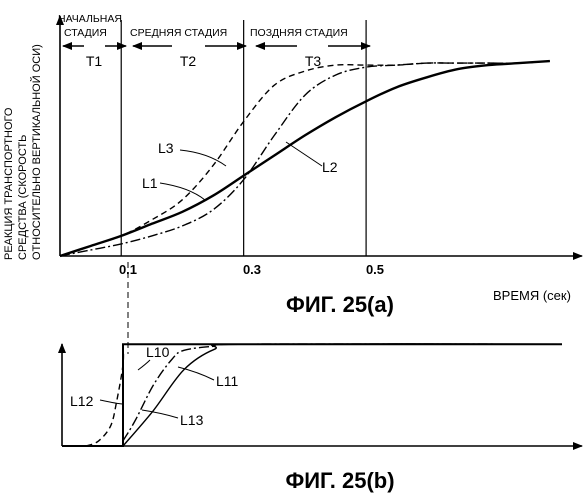  Describe the element at coordinates (227, 381) in the screenshot. I see `series-label-L11: L11` at that location.